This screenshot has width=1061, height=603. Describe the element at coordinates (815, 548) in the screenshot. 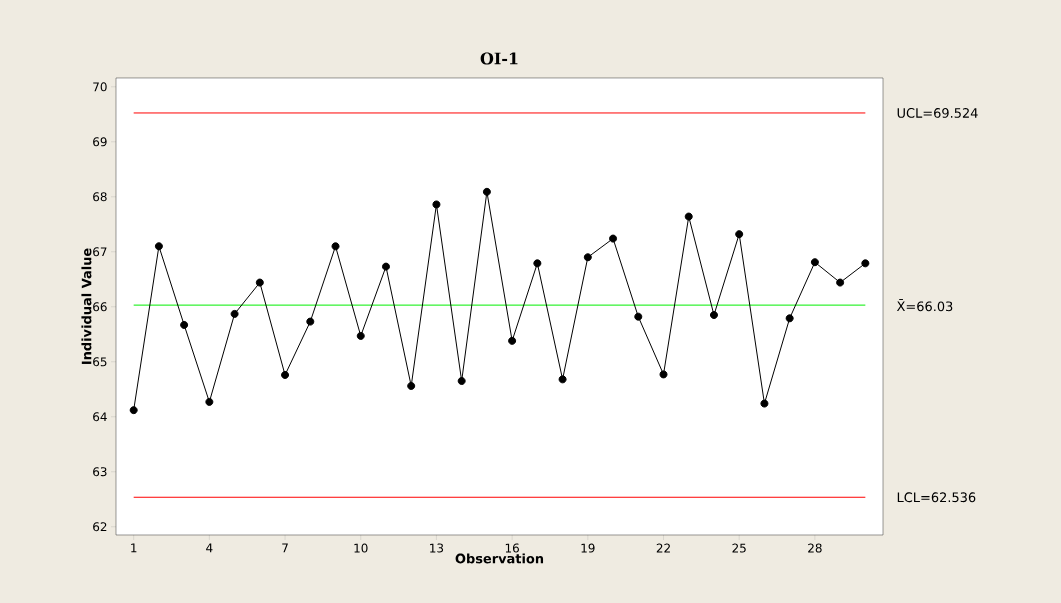

I see `x-tick-label: 28` at that location.